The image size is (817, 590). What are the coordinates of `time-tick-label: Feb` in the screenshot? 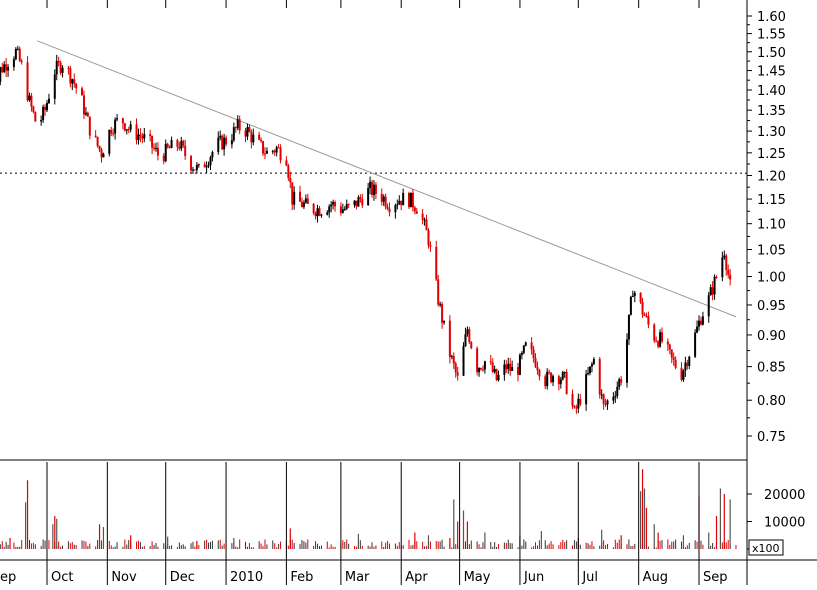 It's located at (301, 577).